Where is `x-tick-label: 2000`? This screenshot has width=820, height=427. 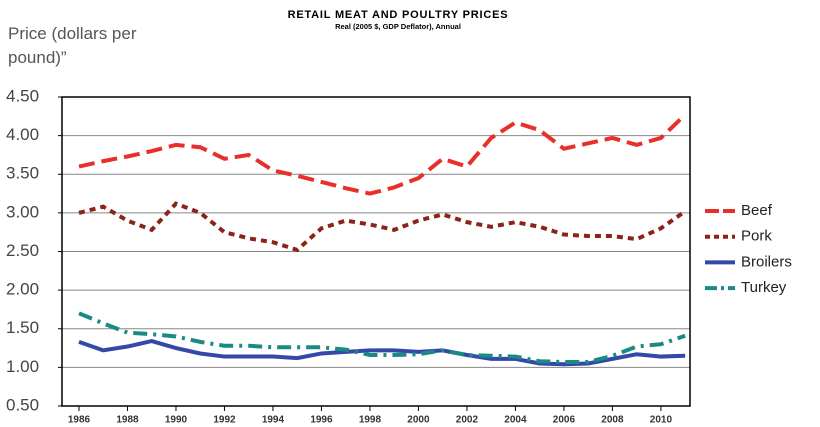 x-tick-label: 2000 is located at coordinates (418, 420).